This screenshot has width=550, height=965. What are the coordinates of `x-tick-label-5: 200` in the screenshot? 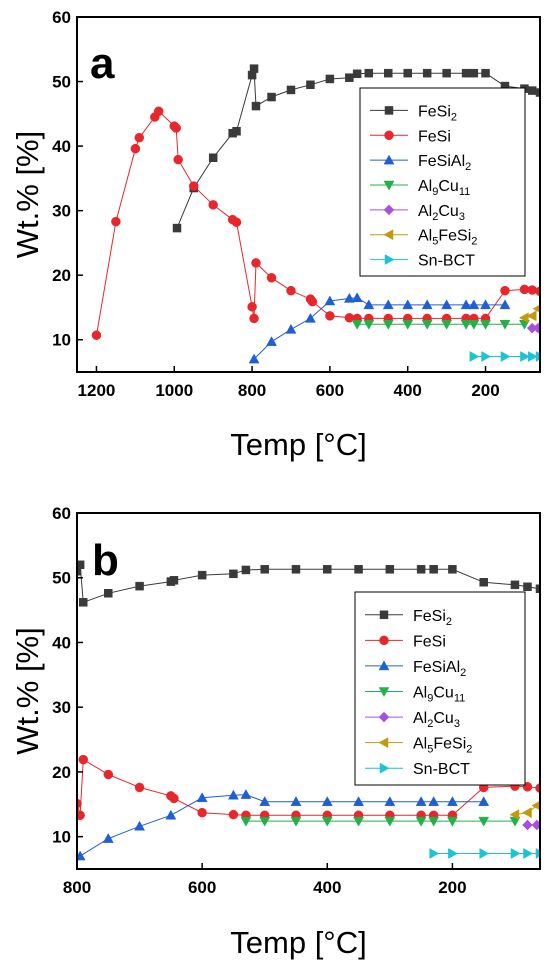 It's located at (485, 390).